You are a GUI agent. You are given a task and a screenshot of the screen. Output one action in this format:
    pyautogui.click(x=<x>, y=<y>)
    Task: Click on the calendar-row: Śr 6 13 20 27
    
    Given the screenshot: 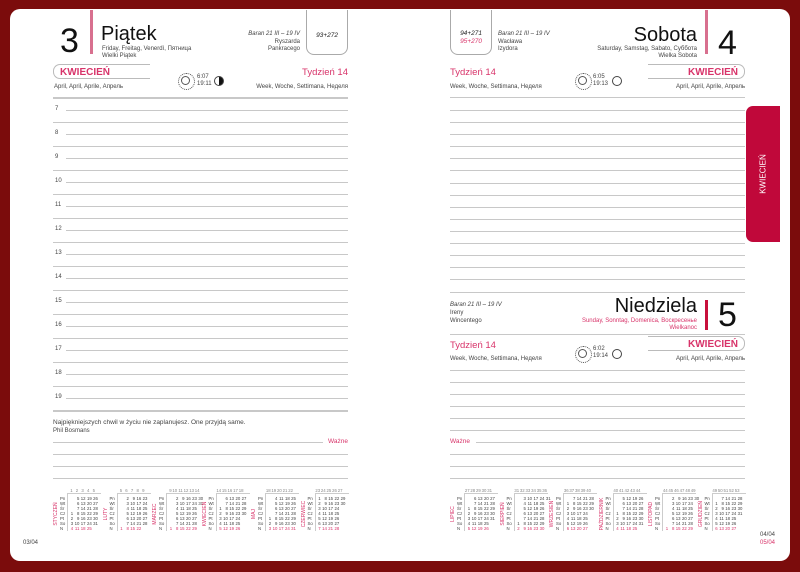 What is the action you would take?
    pyautogui.click(x=277, y=508)
    